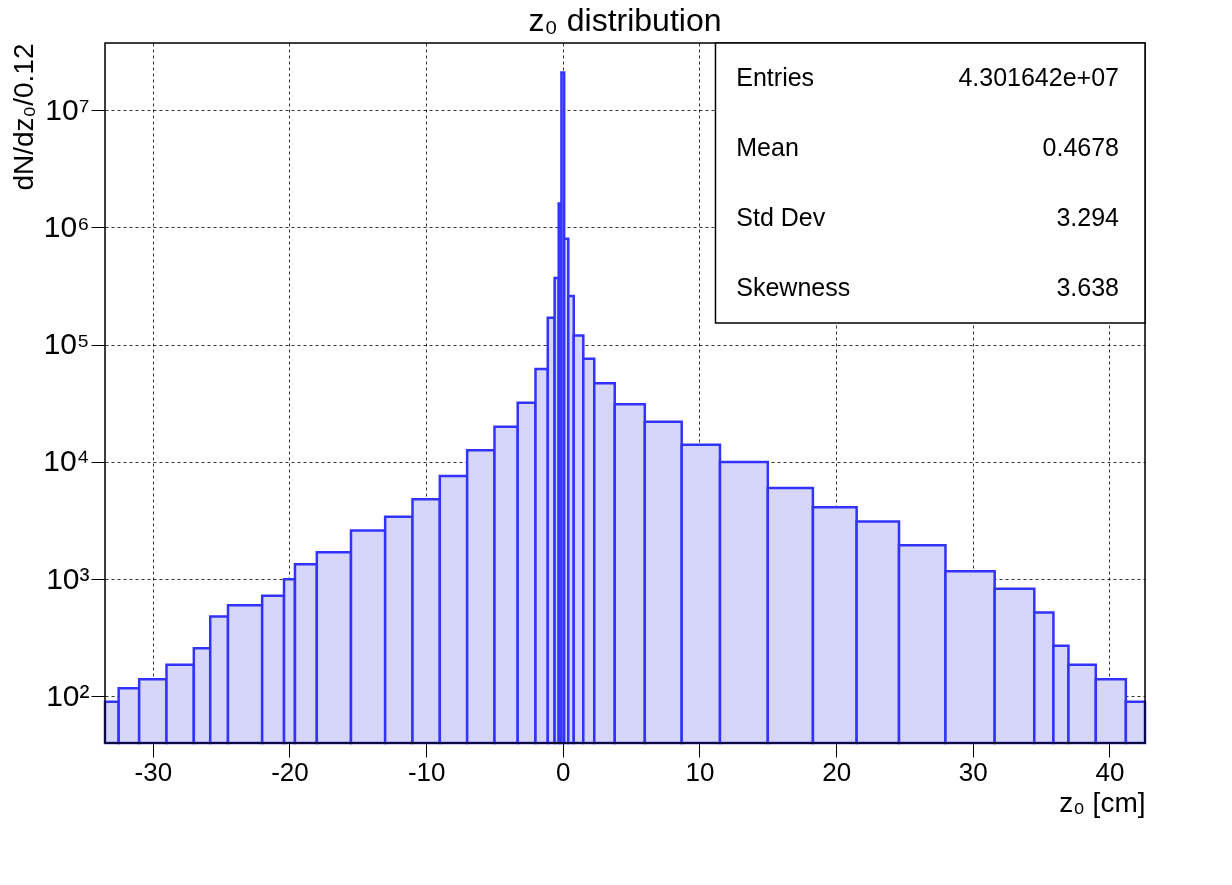 This screenshot has width=1232, height=885. I want to click on annotation: Std Dev, so click(781, 217).